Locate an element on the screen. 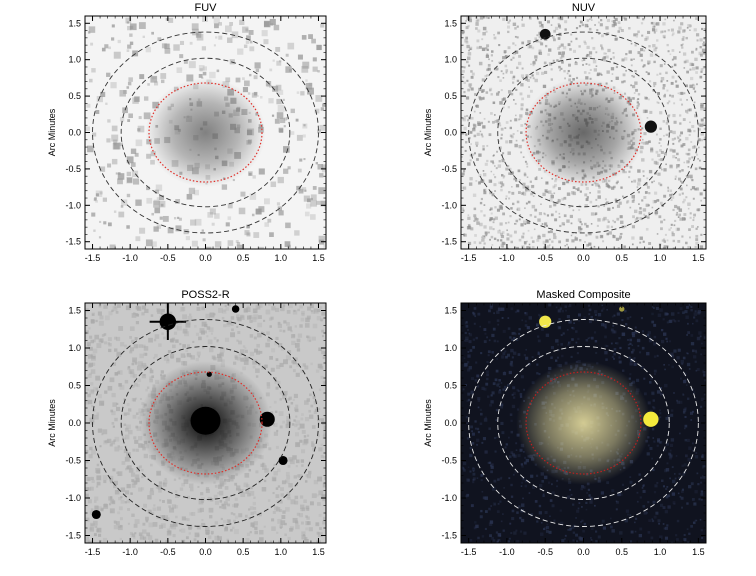 The width and height of the screenshot is (756, 576). panel-title: NUV is located at coordinates (584, 8).